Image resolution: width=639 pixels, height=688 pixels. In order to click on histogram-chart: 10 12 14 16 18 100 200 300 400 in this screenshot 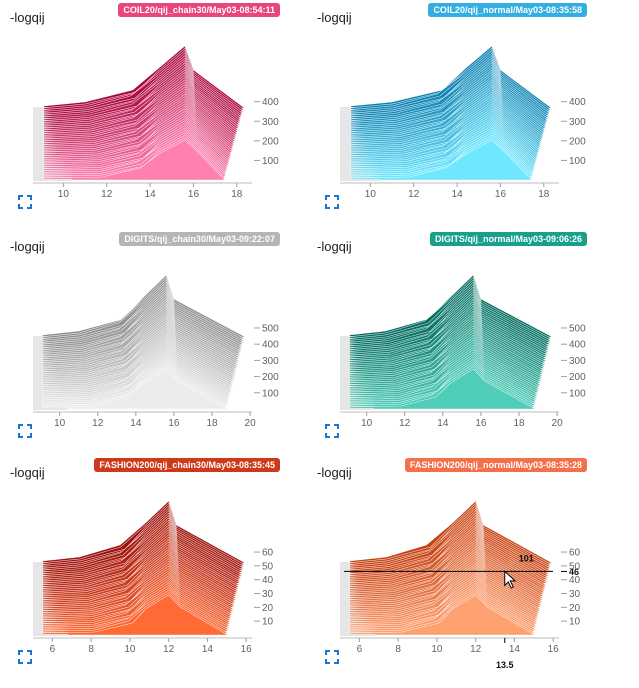, I will do `click(463, 122)`.